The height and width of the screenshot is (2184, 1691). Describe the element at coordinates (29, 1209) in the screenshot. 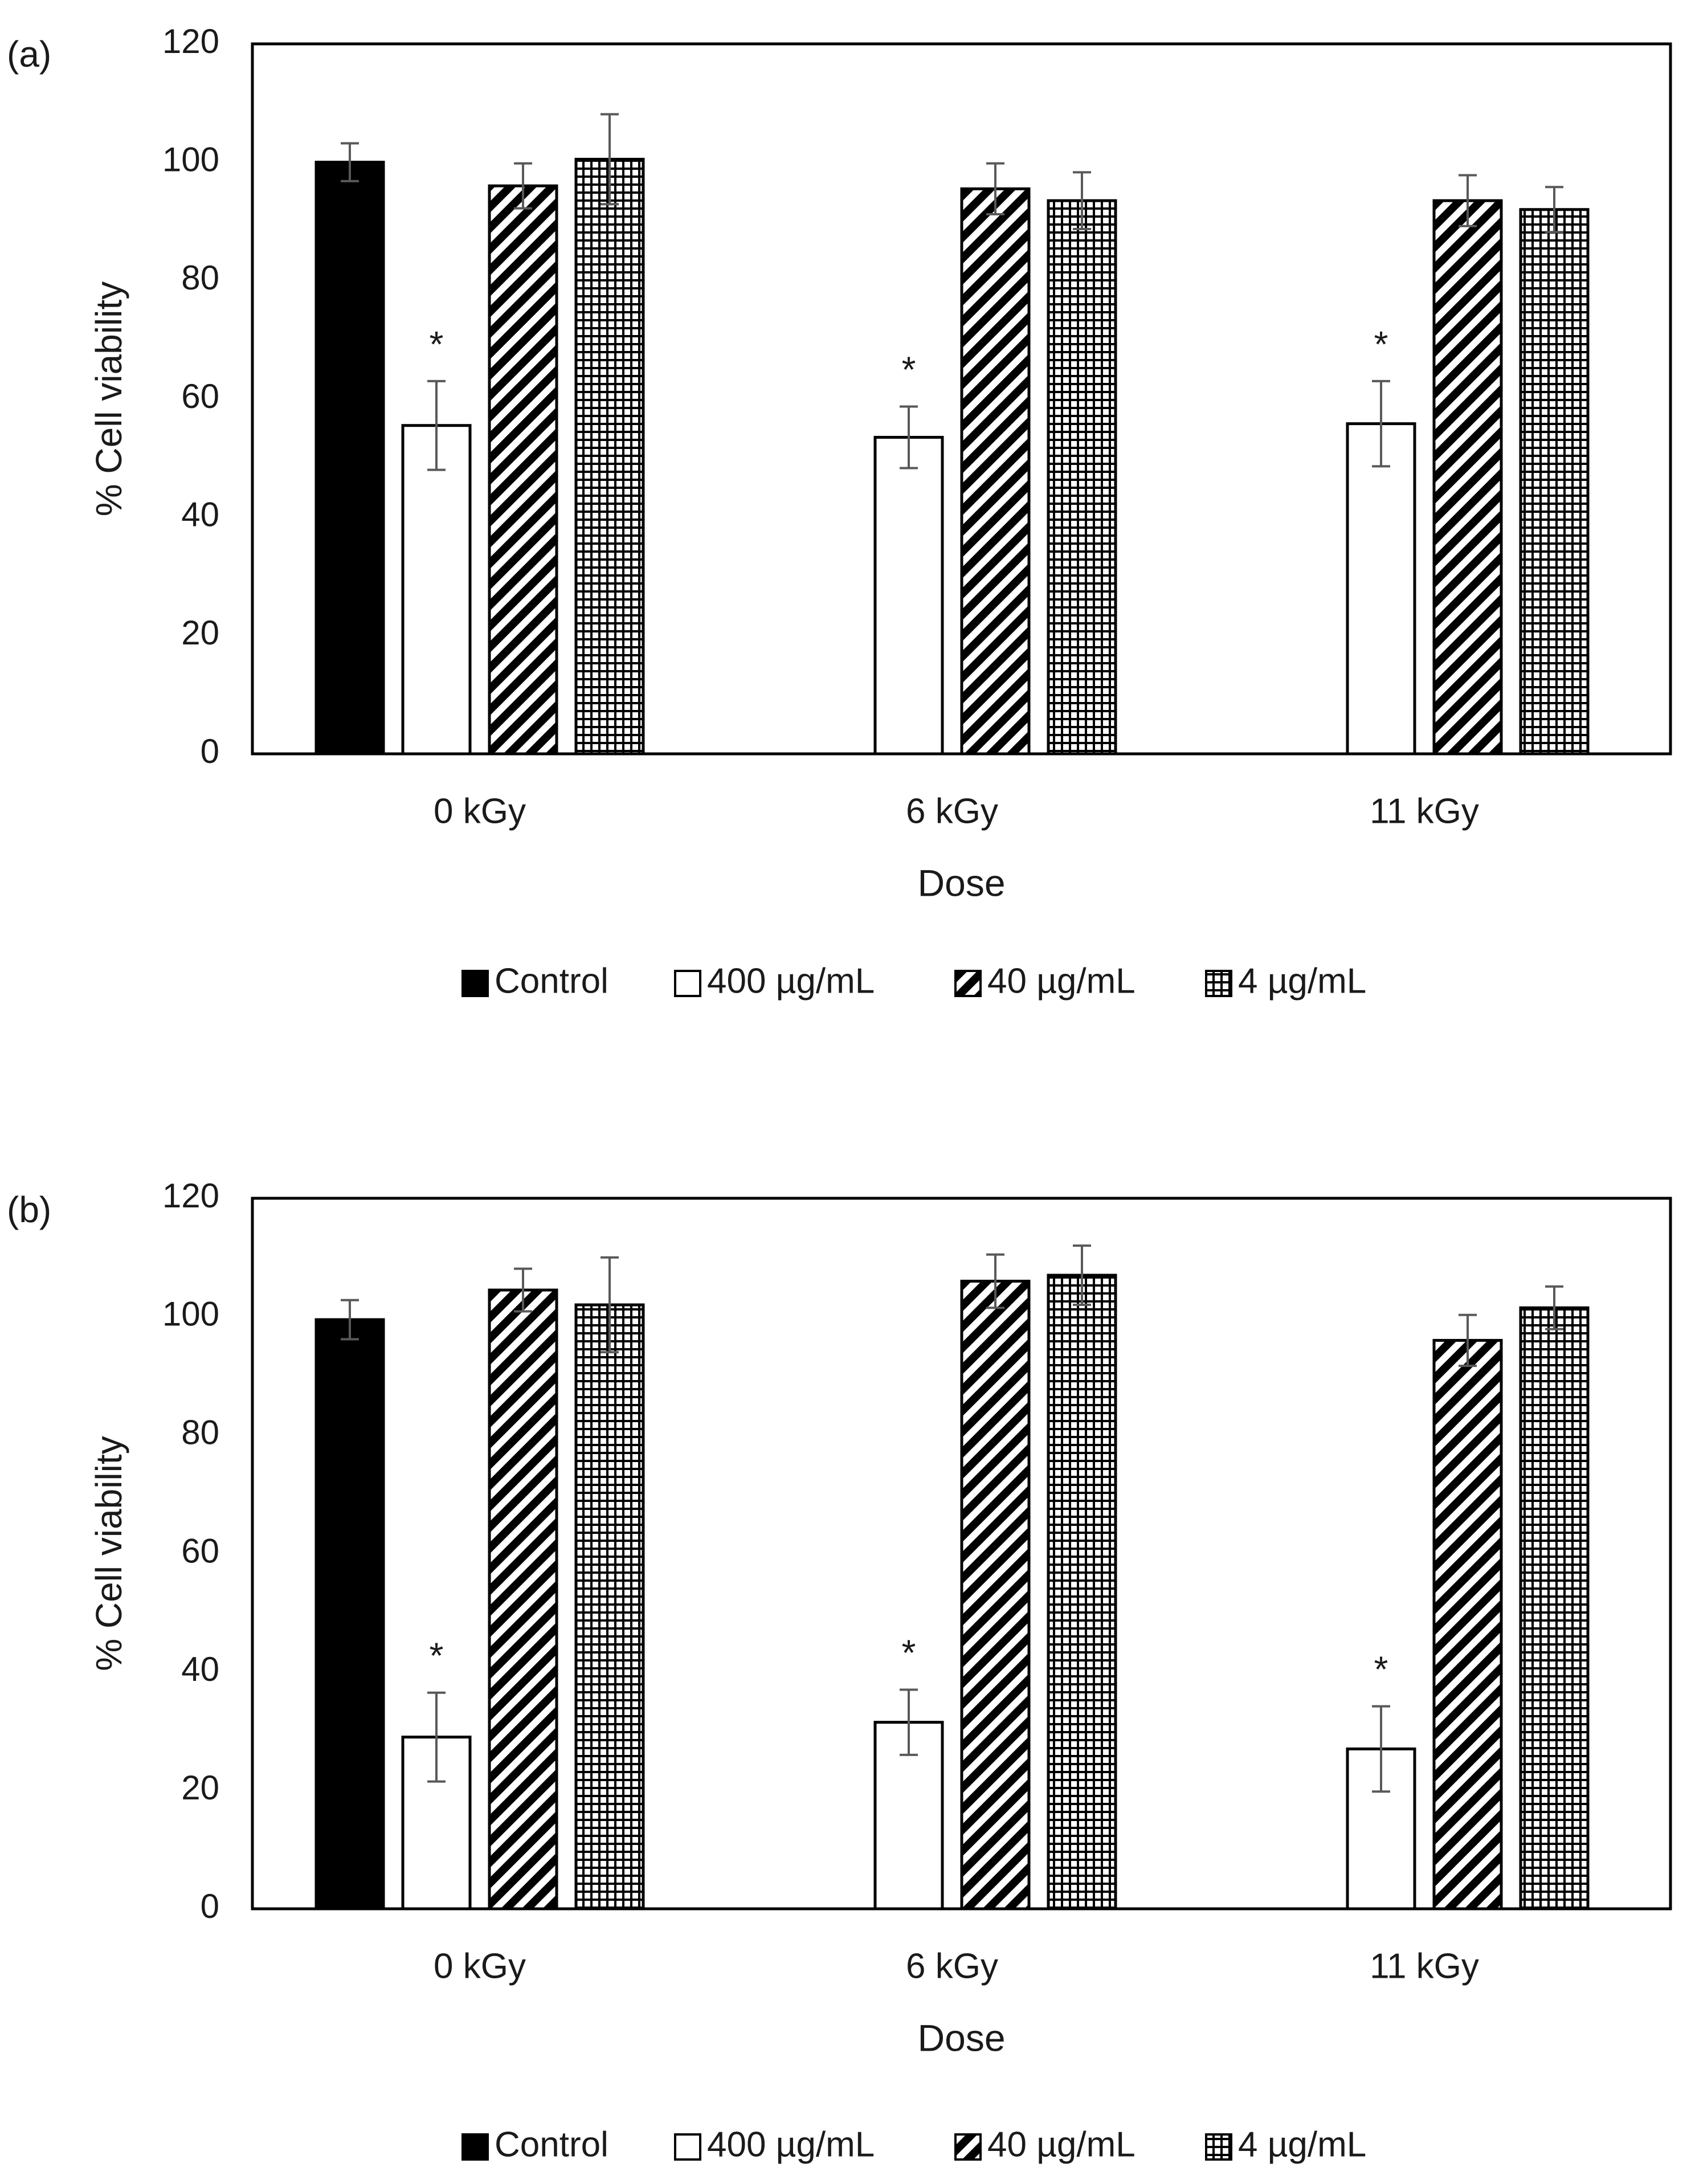

I see `panel-label: (b)` at that location.